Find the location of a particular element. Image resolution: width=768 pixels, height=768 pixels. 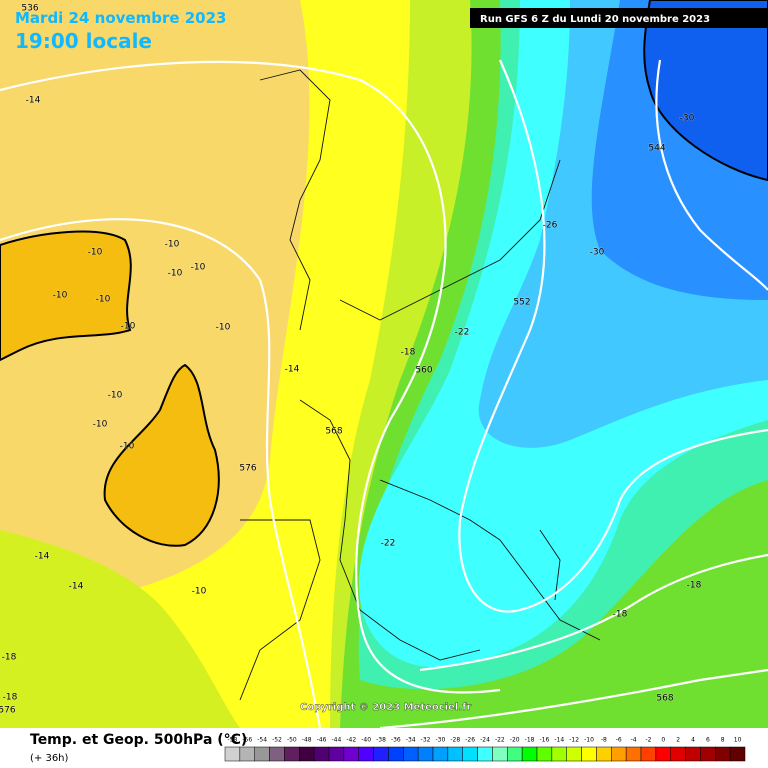

contour-label: 576 is located at coordinates (247, 469).